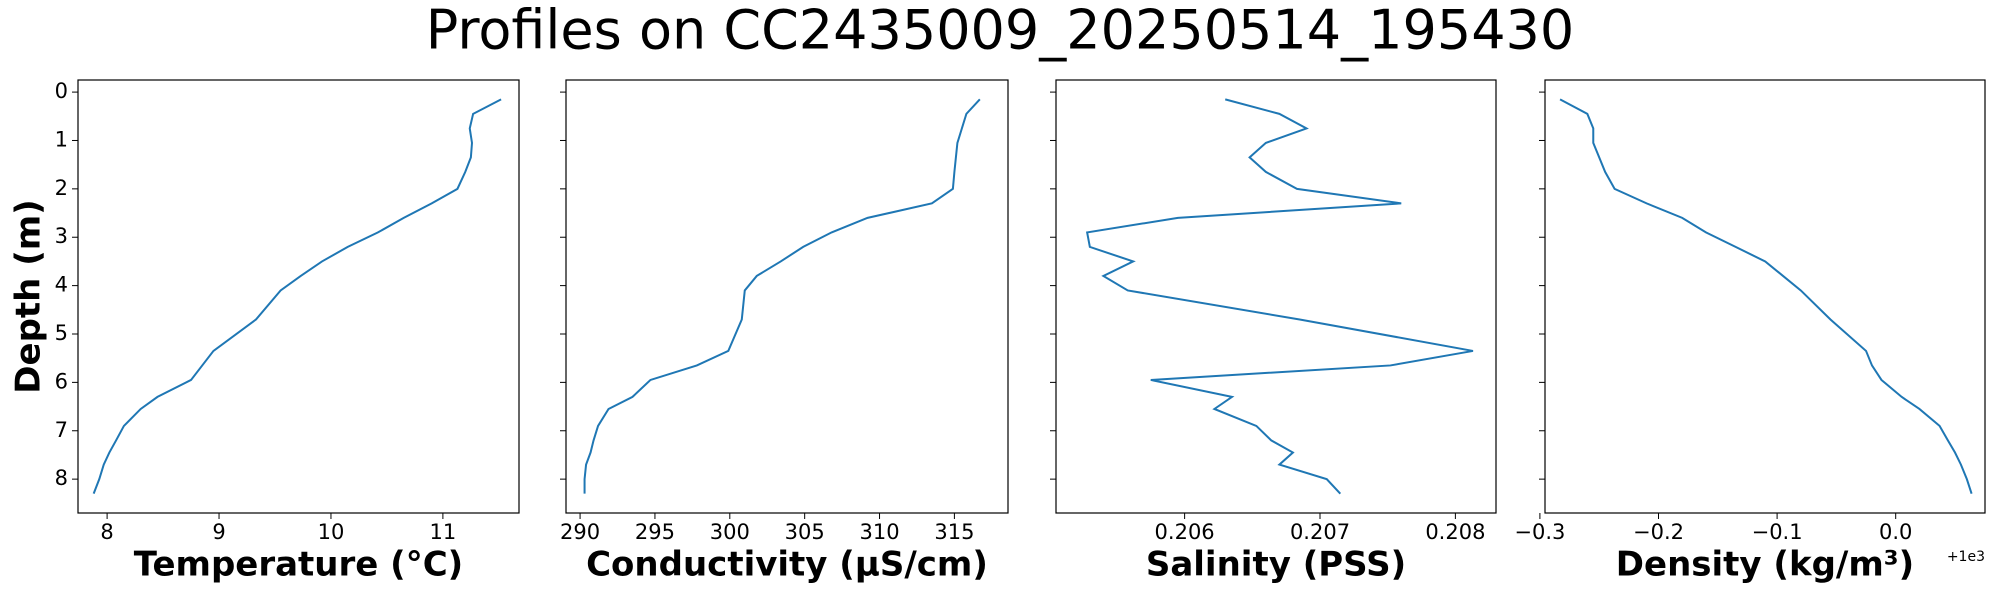 The height and width of the screenshot is (600, 2000). Describe the element at coordinates (218, 532) in the screenshot. I see `x-tick-label: 9` at that location.